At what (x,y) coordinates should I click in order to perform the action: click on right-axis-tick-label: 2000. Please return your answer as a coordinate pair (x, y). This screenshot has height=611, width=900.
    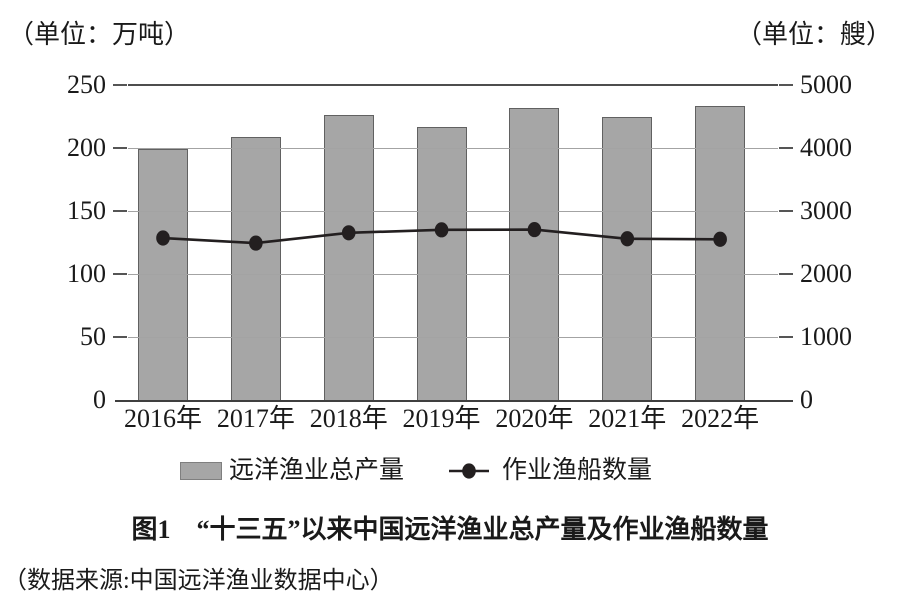
    Looking at the image, I should click on (826, 273).